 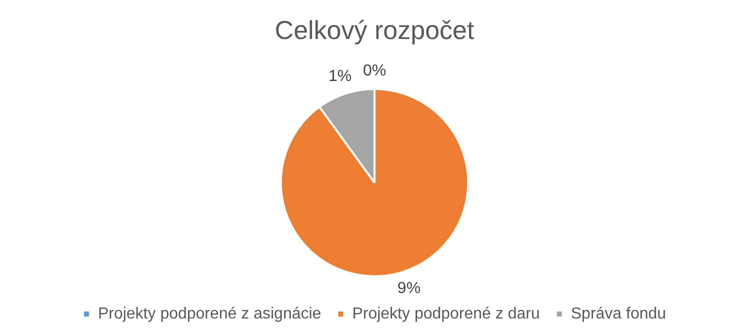 What do you see at coordinates (618, 313) in the screenshot?
I see `legend-label: Správa fondu` at bounding box center [618, 313].